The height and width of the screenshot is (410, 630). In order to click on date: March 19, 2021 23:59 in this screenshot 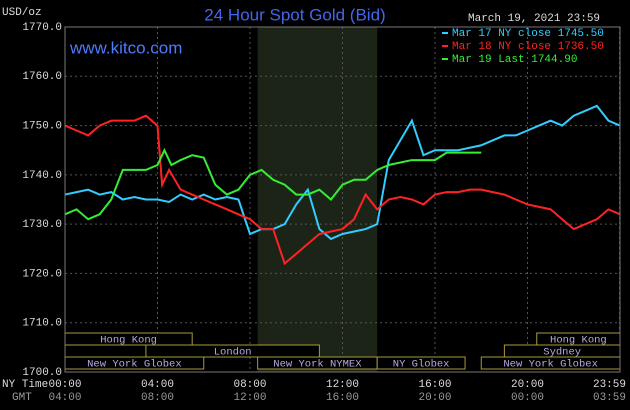, I will do `click(534, 19)`.